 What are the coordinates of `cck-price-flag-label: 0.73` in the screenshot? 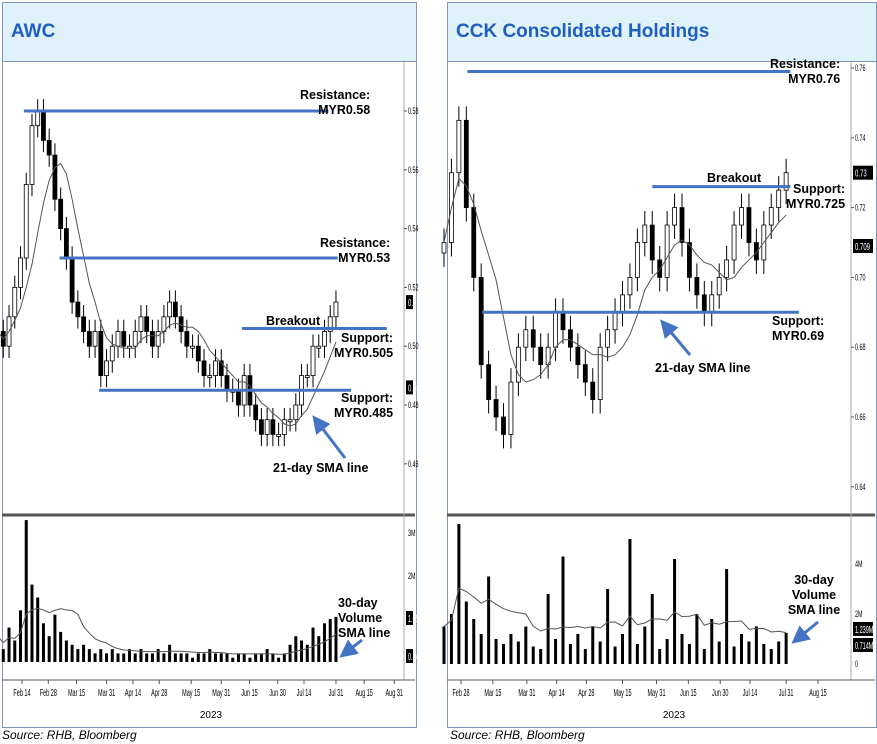 It's located at (861, 173).